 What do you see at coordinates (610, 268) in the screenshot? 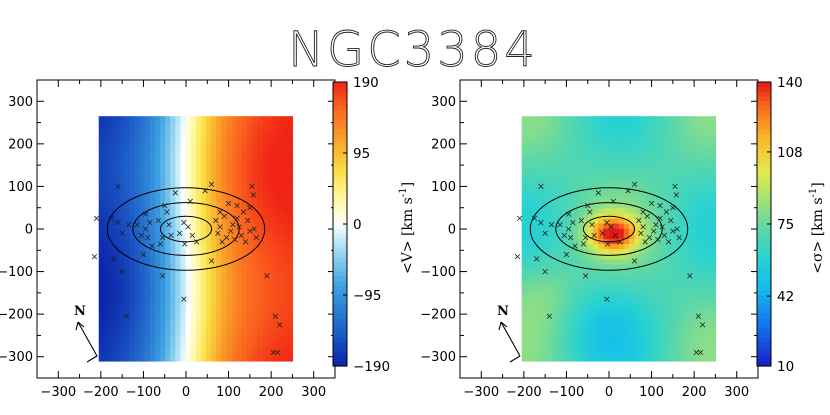
I see `dispersion-star-markers` at bounding box center [610, 268].